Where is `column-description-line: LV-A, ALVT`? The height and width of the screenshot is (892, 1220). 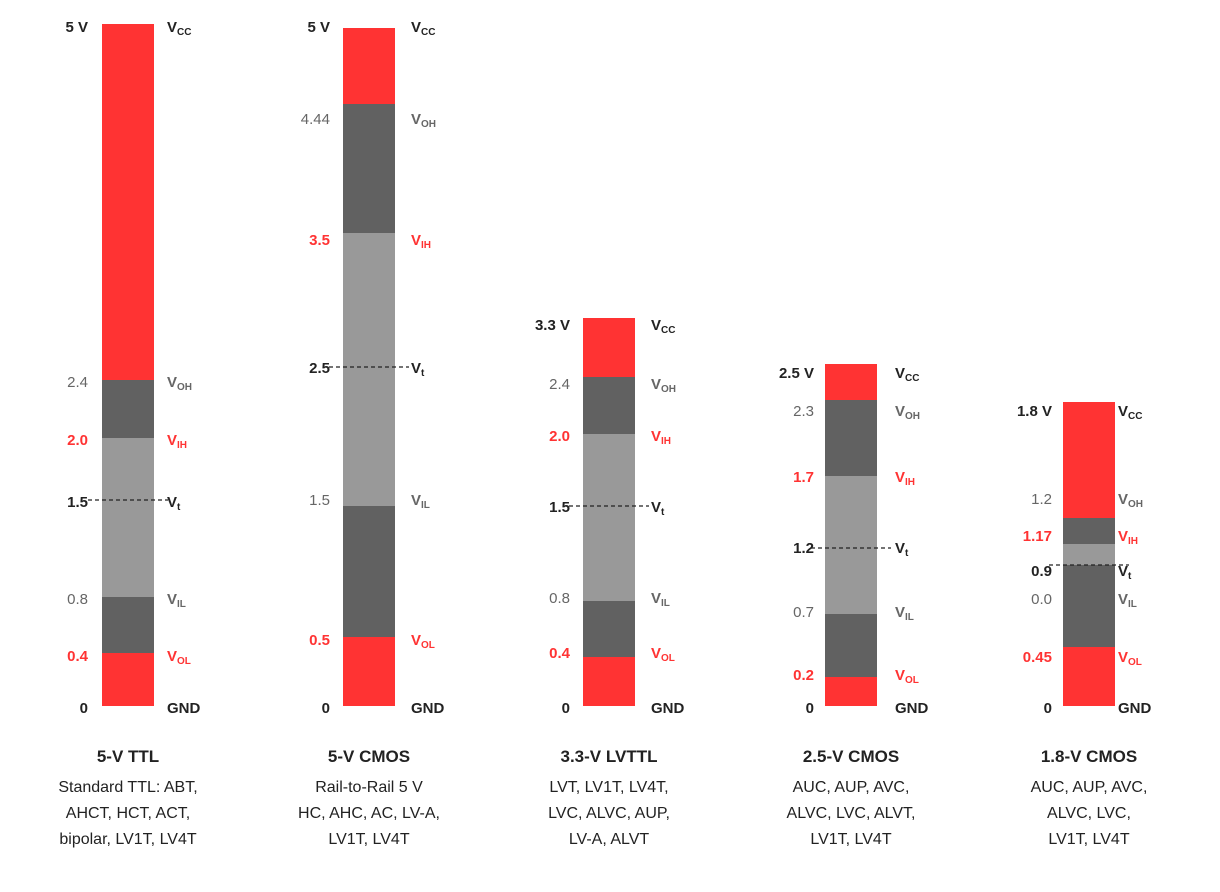 column-description-line: LV-A, ALVT is located at coordinates (609, 839).